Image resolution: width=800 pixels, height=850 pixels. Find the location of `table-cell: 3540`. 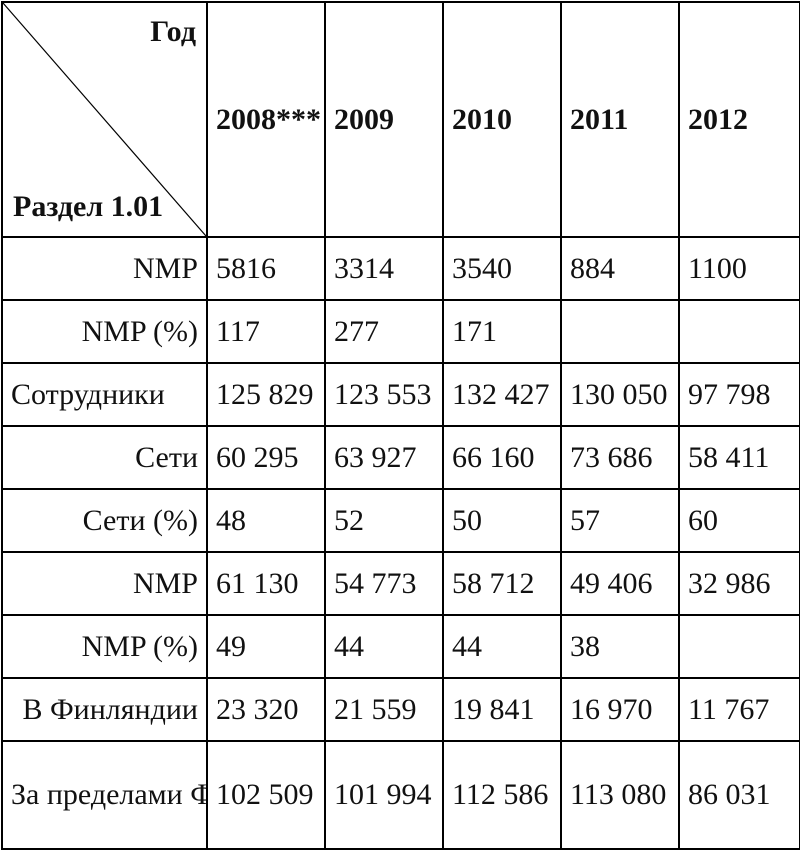

table-cell: 3540 is located at coordinates (502, 268).